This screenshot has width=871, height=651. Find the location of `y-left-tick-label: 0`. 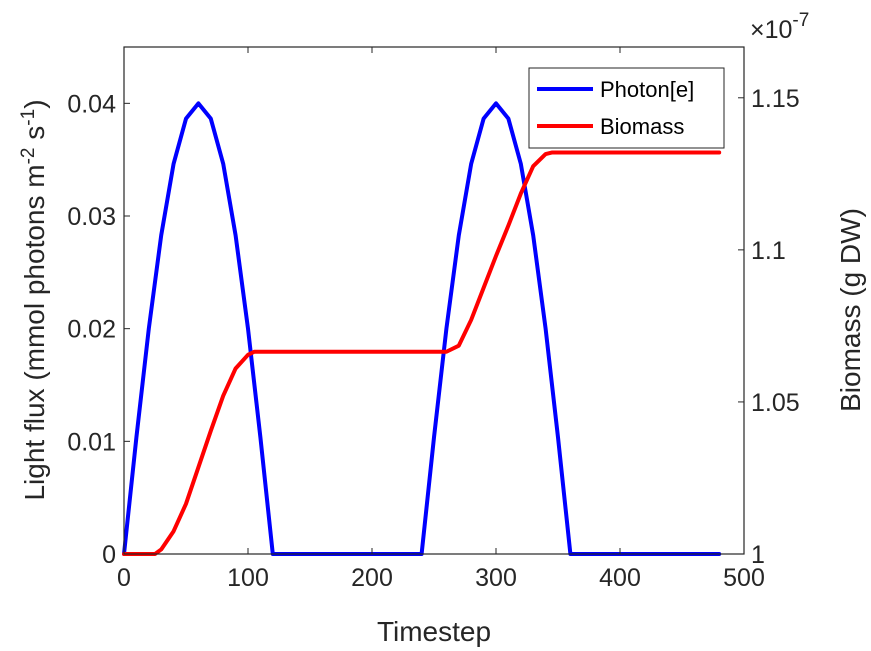

y-left-tick-label: 0 is located at coordinates (109, 555).